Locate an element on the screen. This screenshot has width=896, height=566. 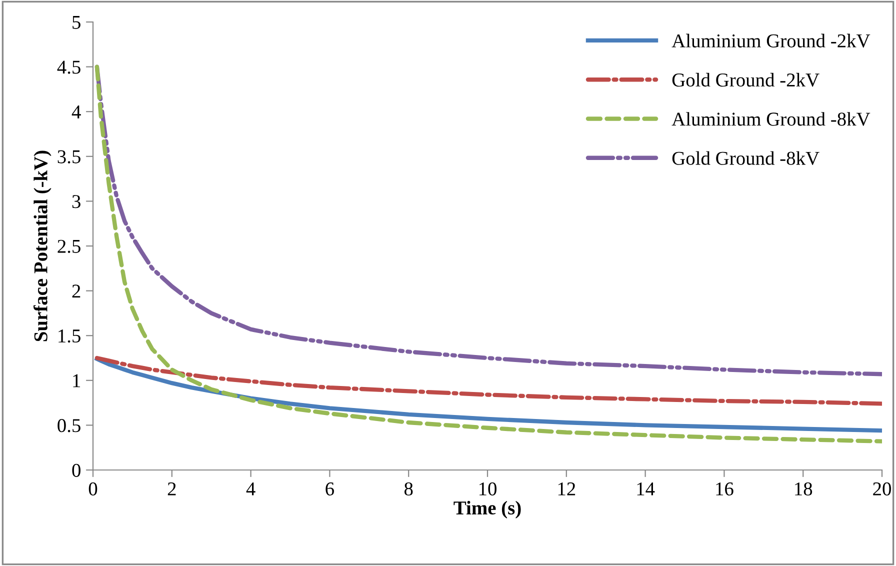
y-tick-label: 3.5 is located at coordinates (69, 157).